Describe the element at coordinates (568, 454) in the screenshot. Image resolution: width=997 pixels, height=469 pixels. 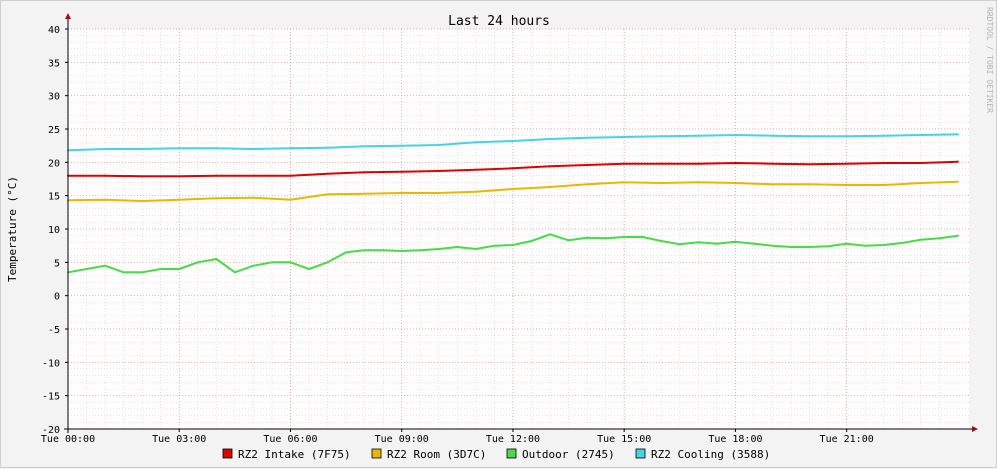
I see `legend-label: Outdoor (2745)` at that location.